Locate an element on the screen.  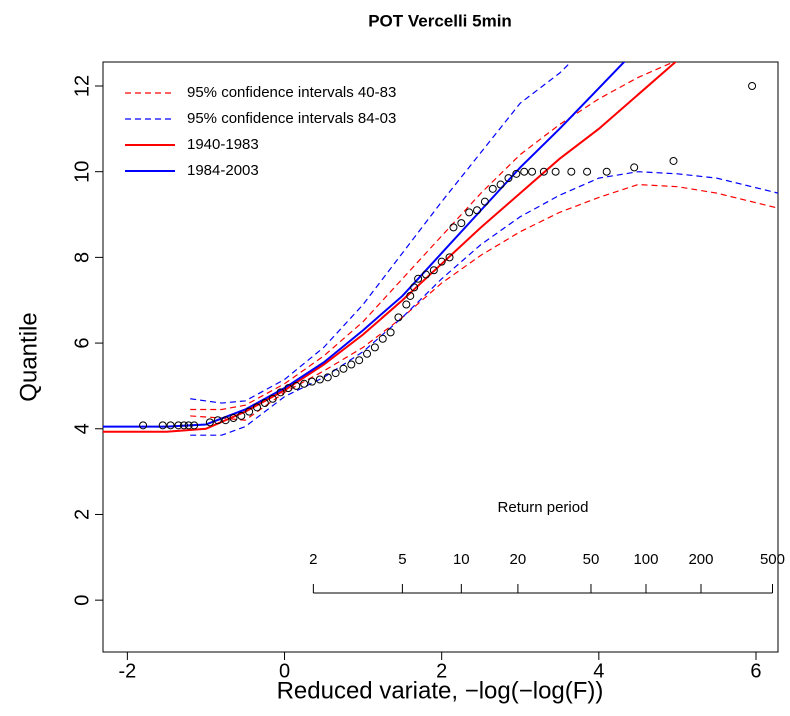
return-period-tick-label: 200 is located at coordinates (700, 559).